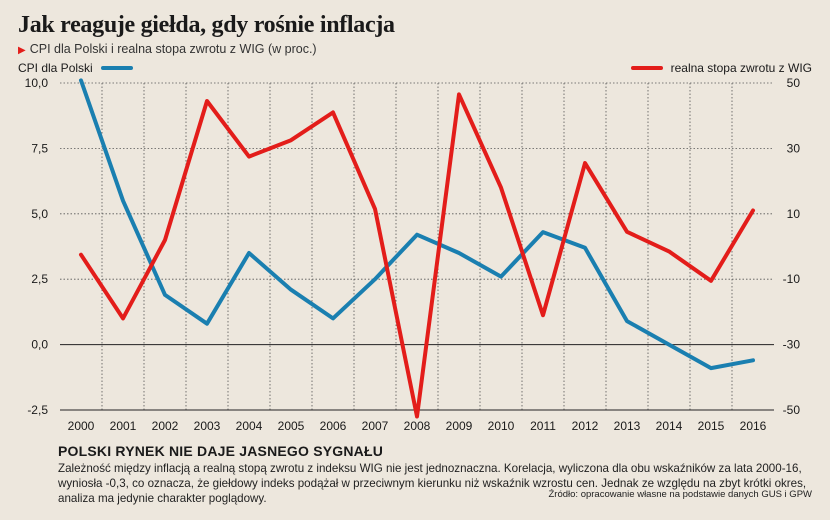  I want to click on x-axis-tick-label: 2010, so click(501, 426).